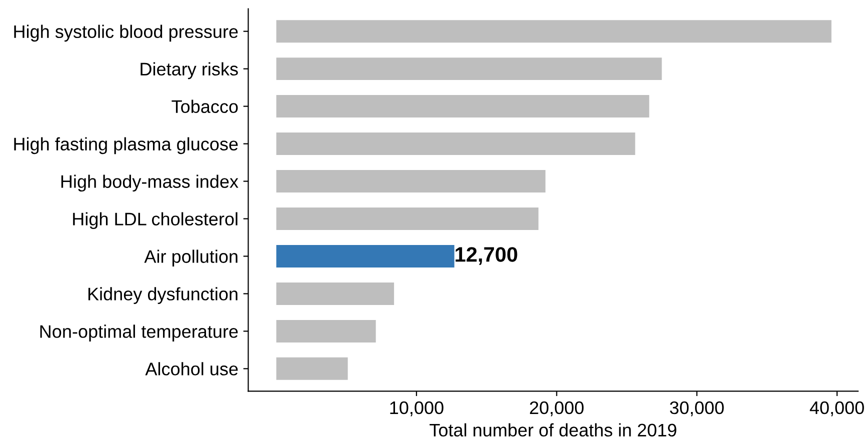 This screenshot has height=442, width=865. Describe the element at coordinates (126, 145) in the screenshot. I see `y-tick-label: High fasting plasma glucose` at that location.